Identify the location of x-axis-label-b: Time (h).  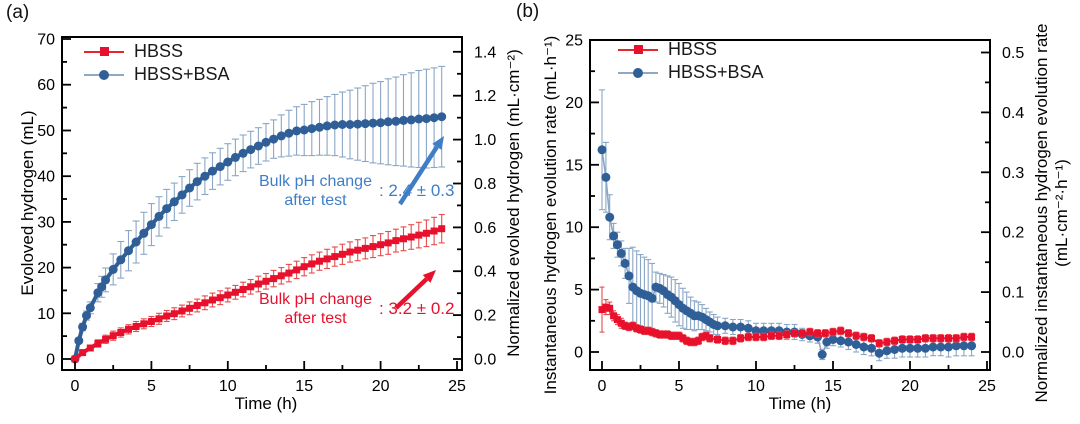
(800, 403).